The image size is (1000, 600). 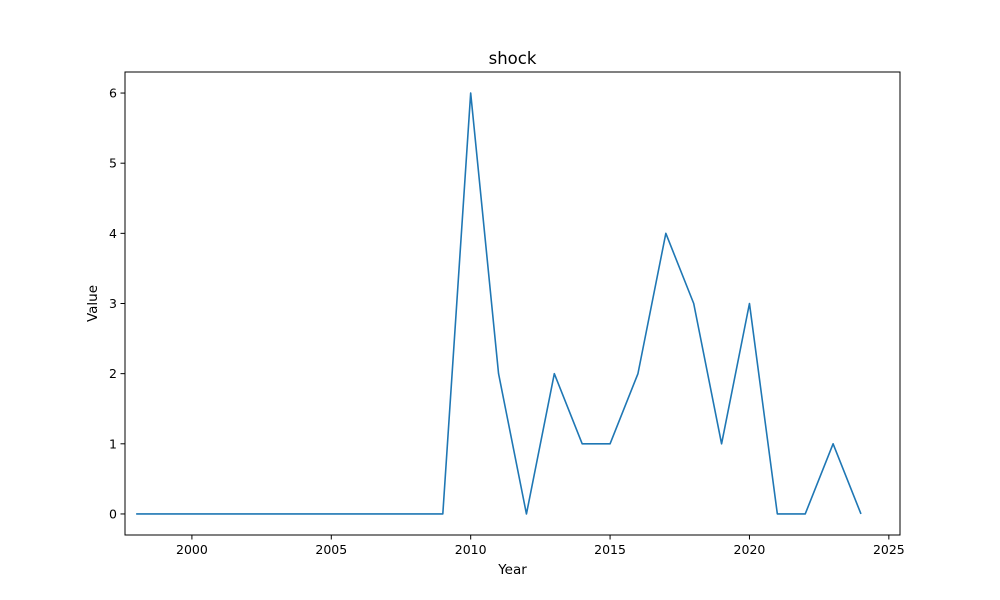 What do you see at coordinates (113, 513) in the screenshot?
I see `y-tick-label: 0` at bounding box center [113, 513].